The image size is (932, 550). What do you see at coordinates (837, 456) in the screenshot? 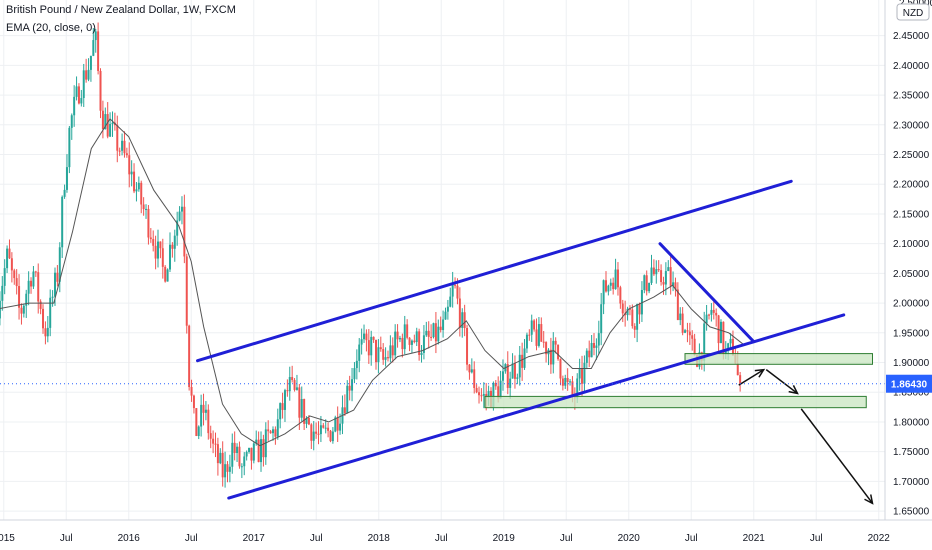
I see `projection-arrow` at bounding box center [837, 456].